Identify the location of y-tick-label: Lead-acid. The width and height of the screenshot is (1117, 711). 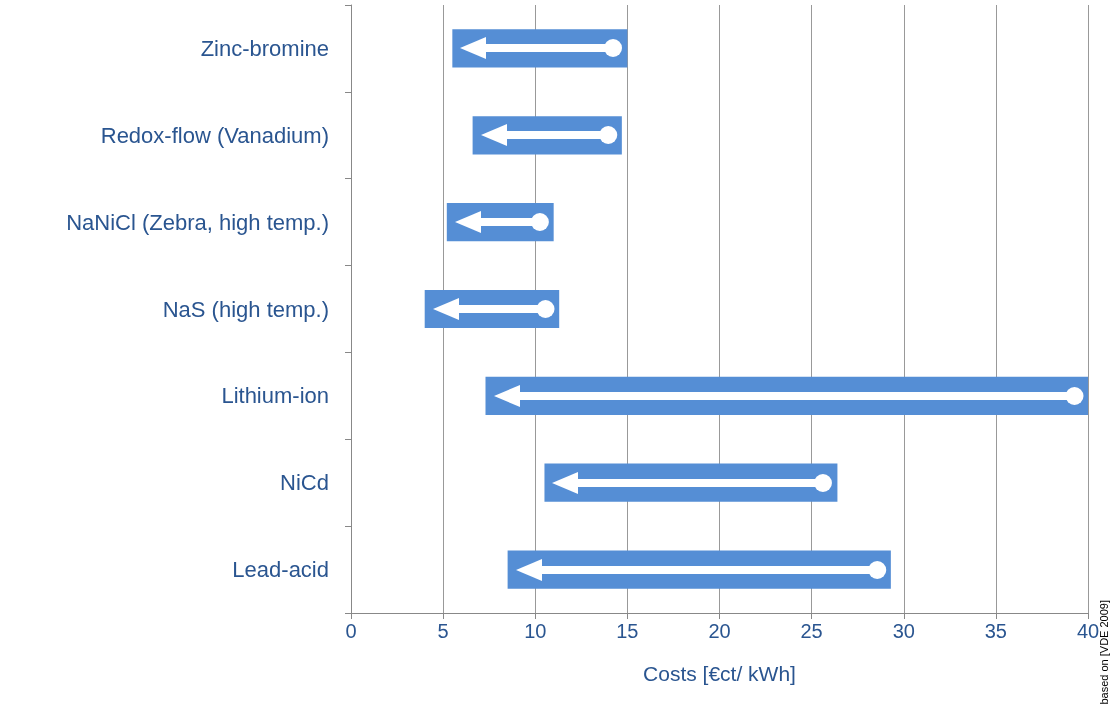
(280, 570).